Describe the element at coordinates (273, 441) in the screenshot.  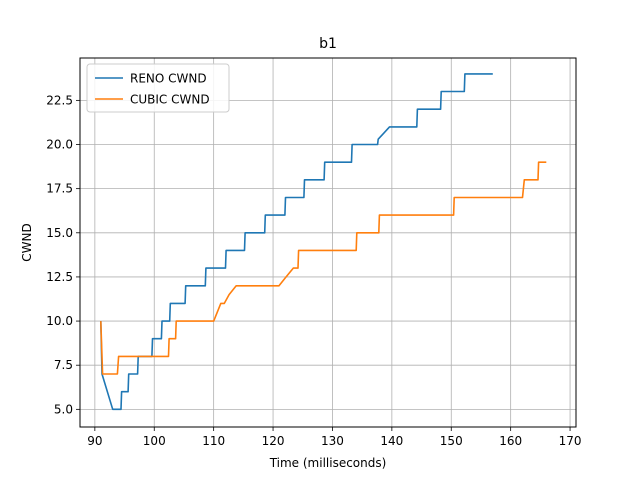
I see `x-tick-label: 120` at that location.